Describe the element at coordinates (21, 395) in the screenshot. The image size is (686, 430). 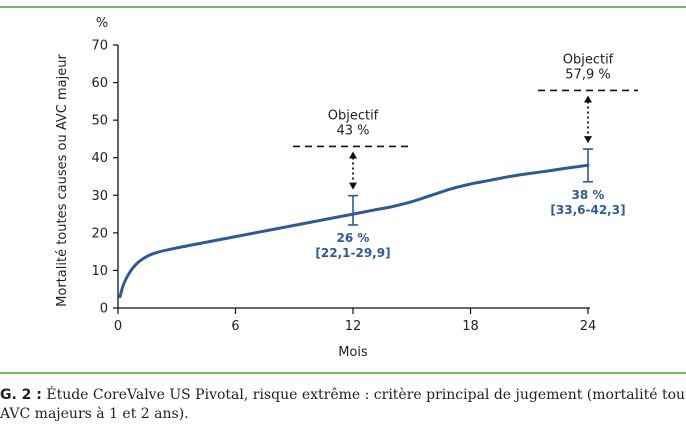
I see `caption-label: G. 2 :` at that location.